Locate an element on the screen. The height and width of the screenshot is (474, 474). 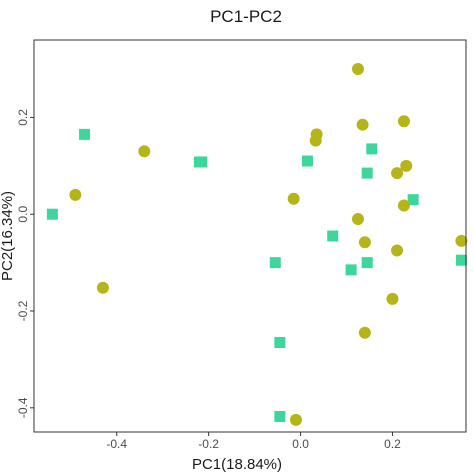
y-tick-label: -0.2 is located at coordinates (23, 310).